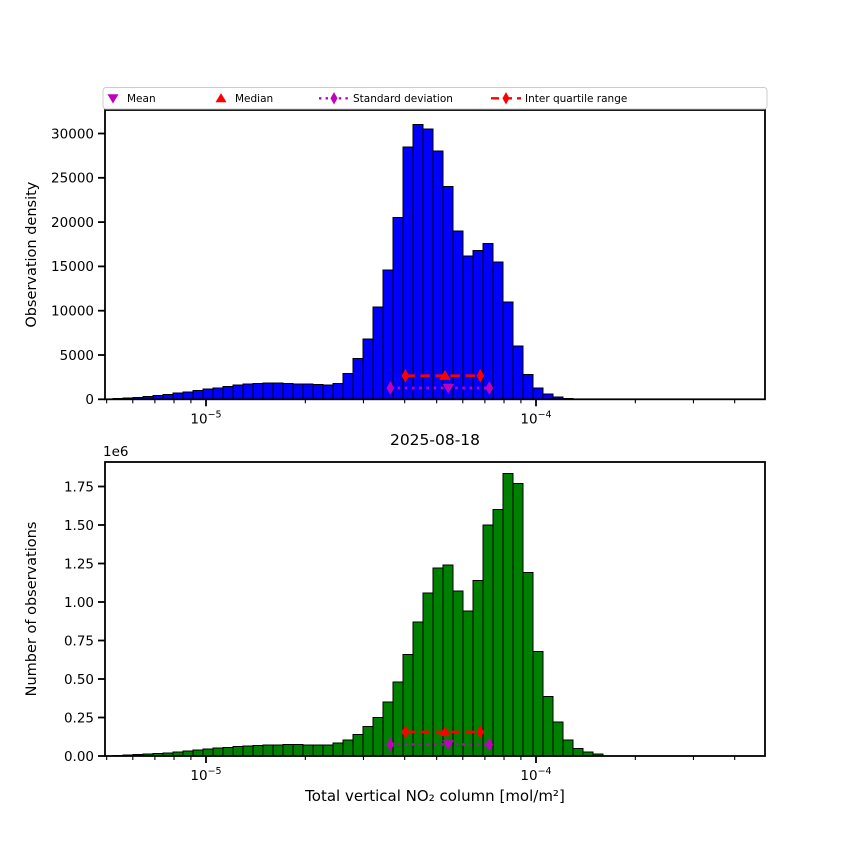 The image size is (850, 854). I want to click on y-tick-label: 0.75, so click(79, 641).